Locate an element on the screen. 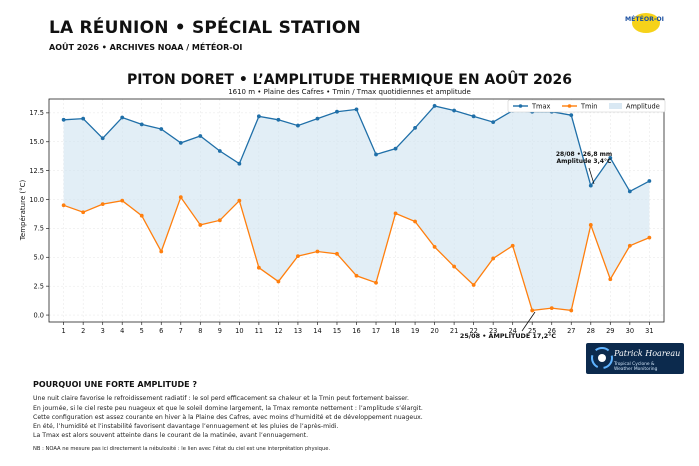 The height and width of the screenshot is (466, 699). legend-tmin-label: Tmin is located at coordinates (588, 107).